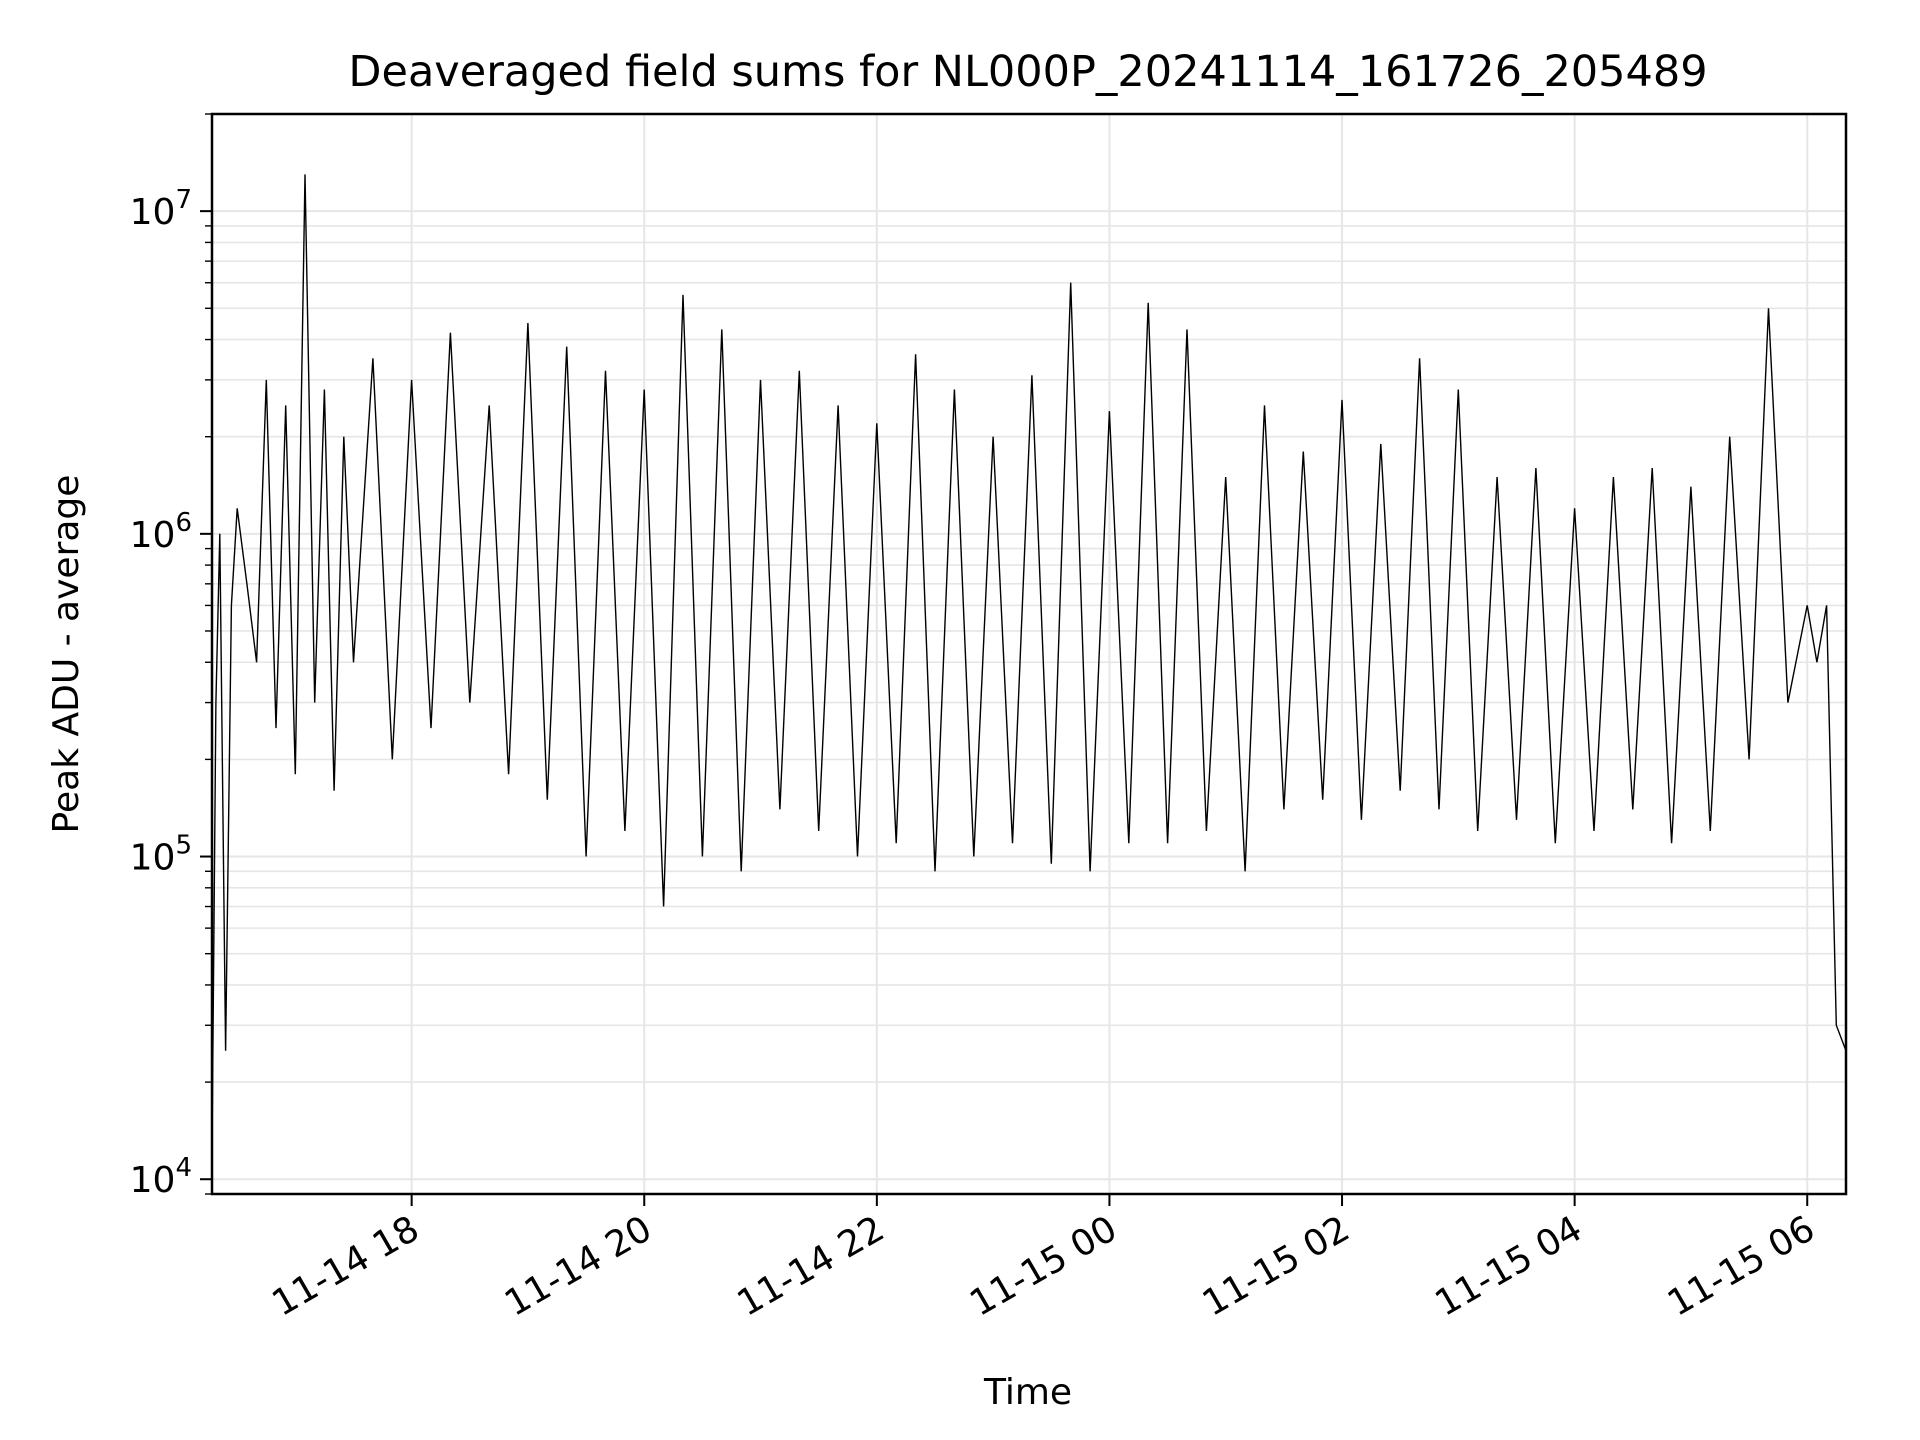  I want to click on y-axis-label: Peak ADU - average, so click(66, 654).